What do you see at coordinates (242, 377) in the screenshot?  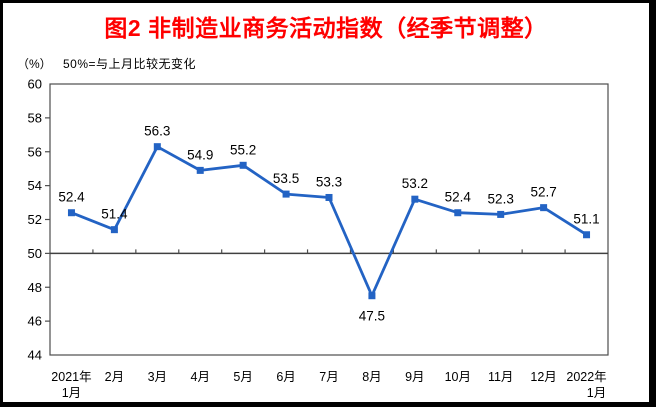 I see `x-axis-label: 5月` at bounding box center [242, 377].